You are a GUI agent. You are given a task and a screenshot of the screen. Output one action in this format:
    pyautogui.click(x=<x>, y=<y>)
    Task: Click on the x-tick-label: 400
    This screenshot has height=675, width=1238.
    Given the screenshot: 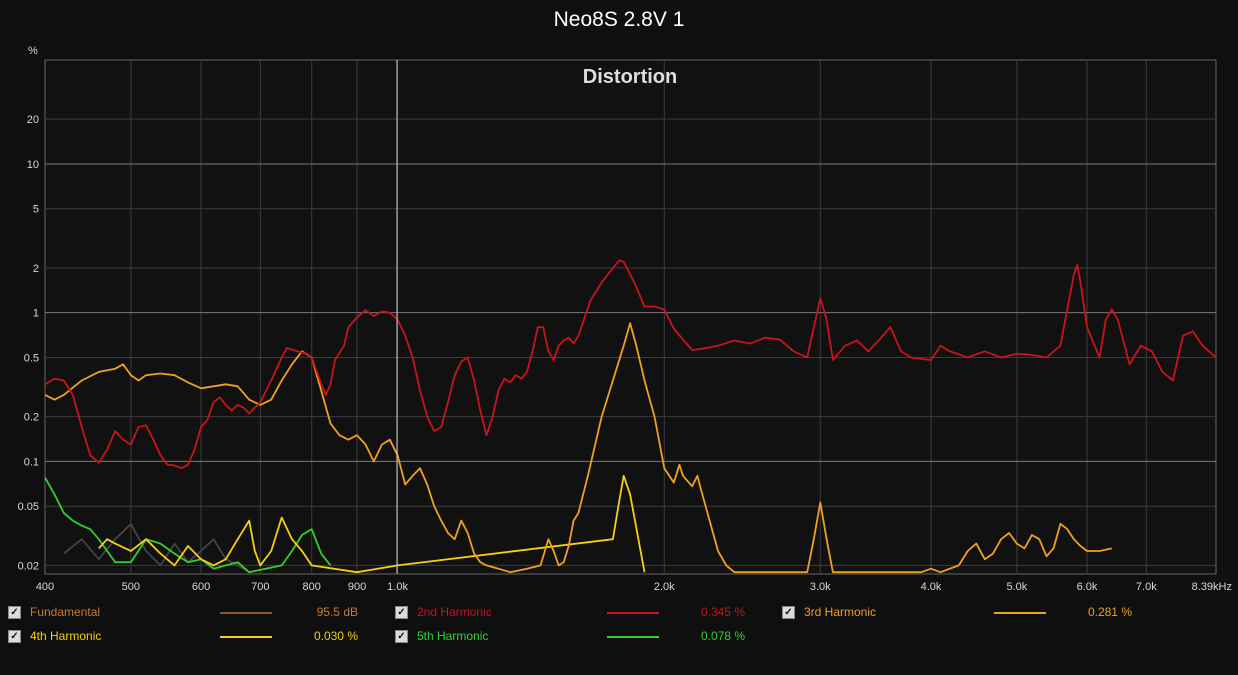 What is the action you would take?
    pyautogui.click(x=45, y=587)
    